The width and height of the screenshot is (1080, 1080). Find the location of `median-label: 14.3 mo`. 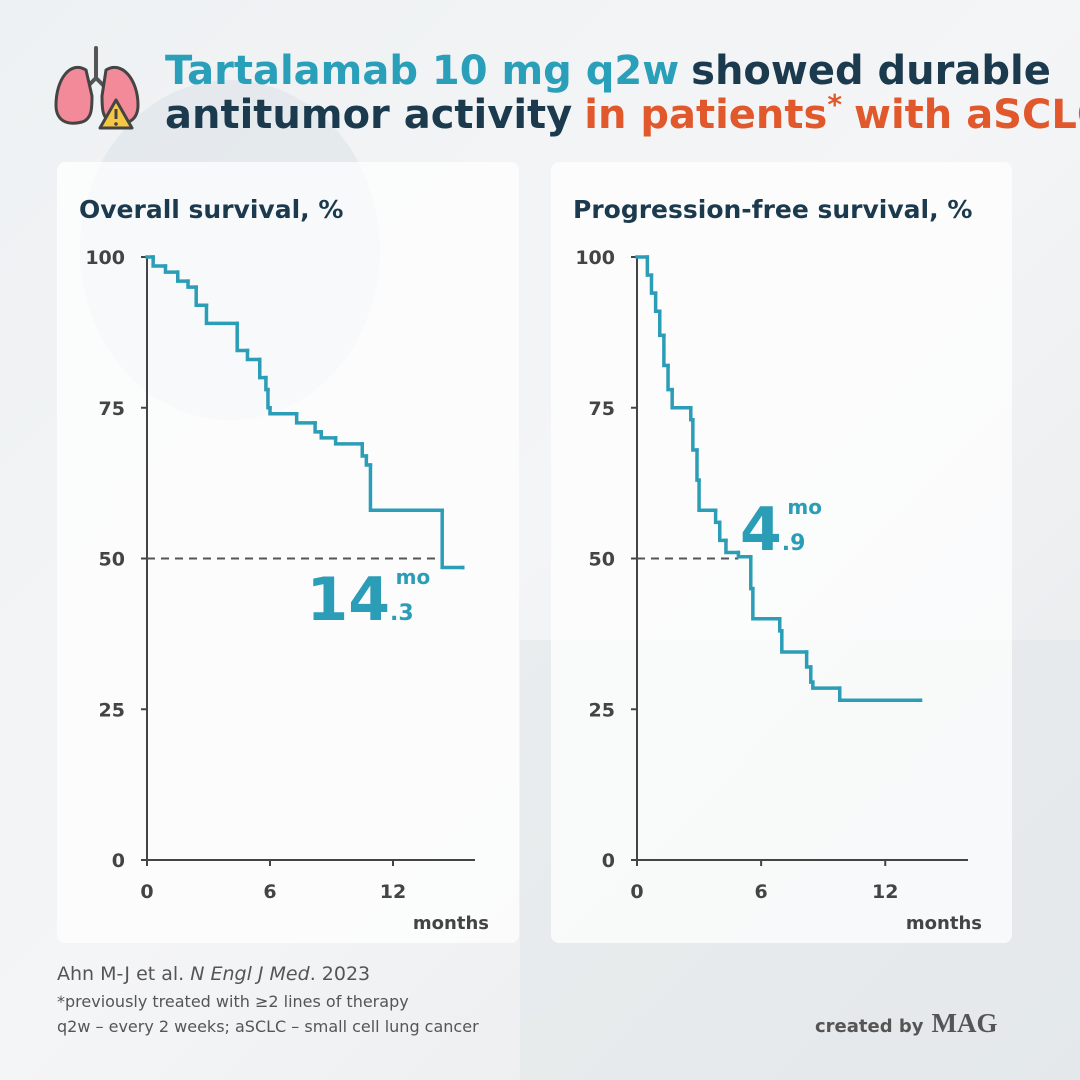

median-label: 14.3 mo is located at coordinates (369, 600).